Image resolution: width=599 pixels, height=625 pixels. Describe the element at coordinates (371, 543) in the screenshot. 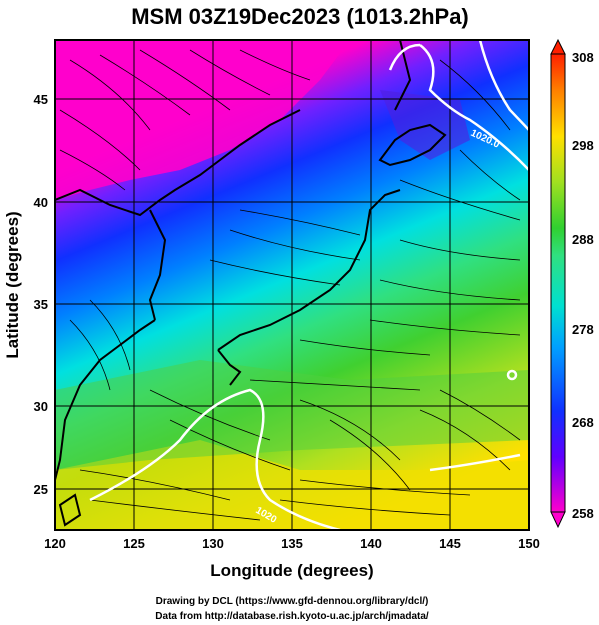

I see `x-tick-label: 140` at that location.